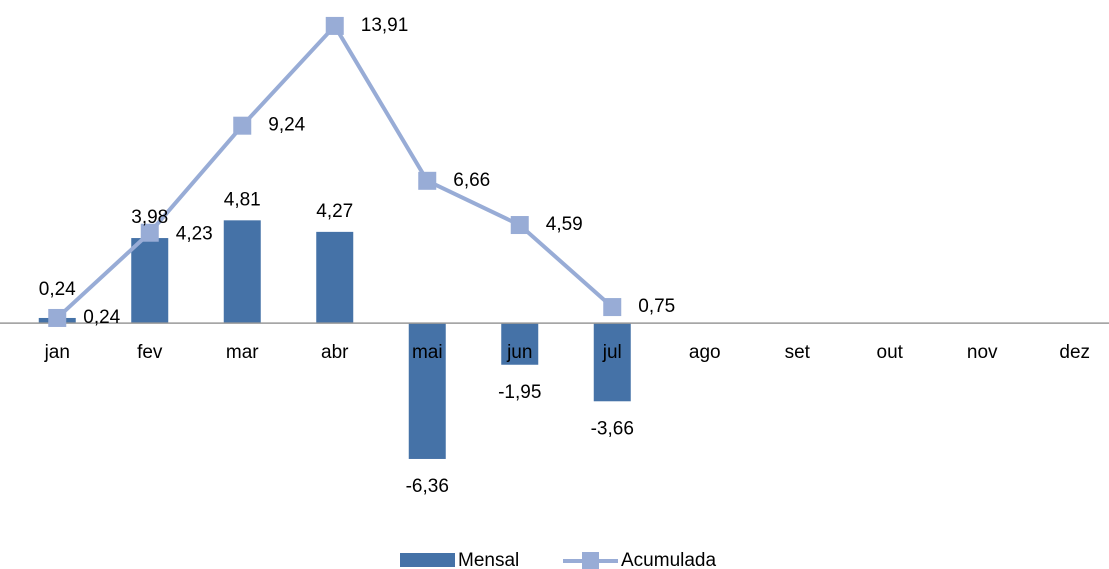 The height and width of the screenshot is (569, 1109). What do you see at coordinates (590, 560) in the screenshot?
I see `legend-marker` at bounding box center [590, 560].